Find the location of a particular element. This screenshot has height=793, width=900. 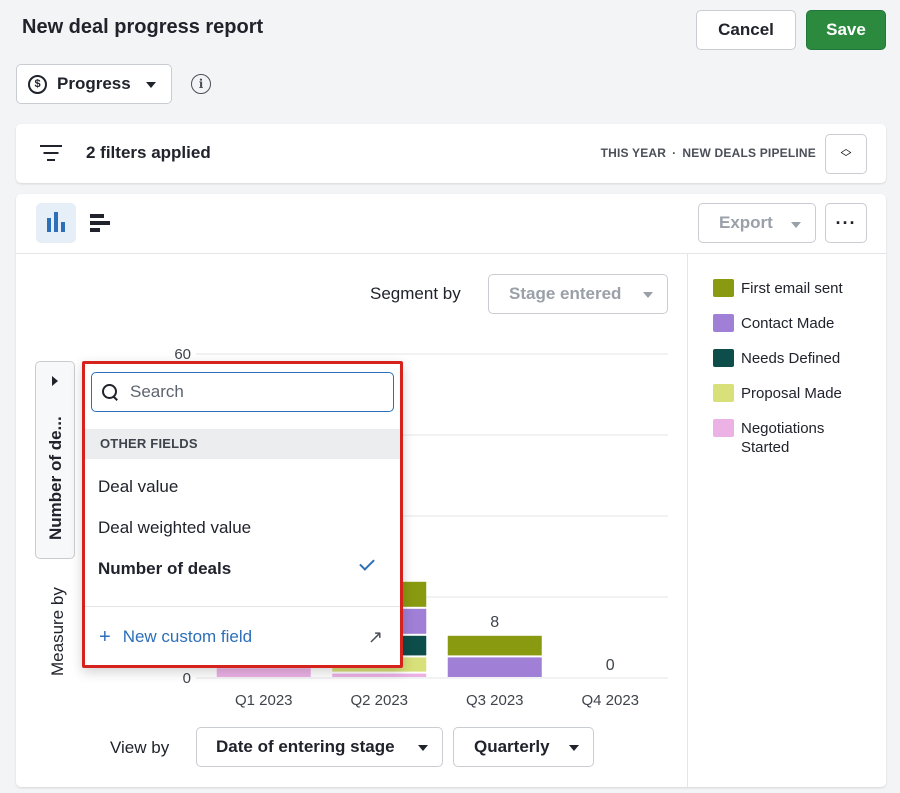

checkmark-icon is located at coordinates (367, 563).